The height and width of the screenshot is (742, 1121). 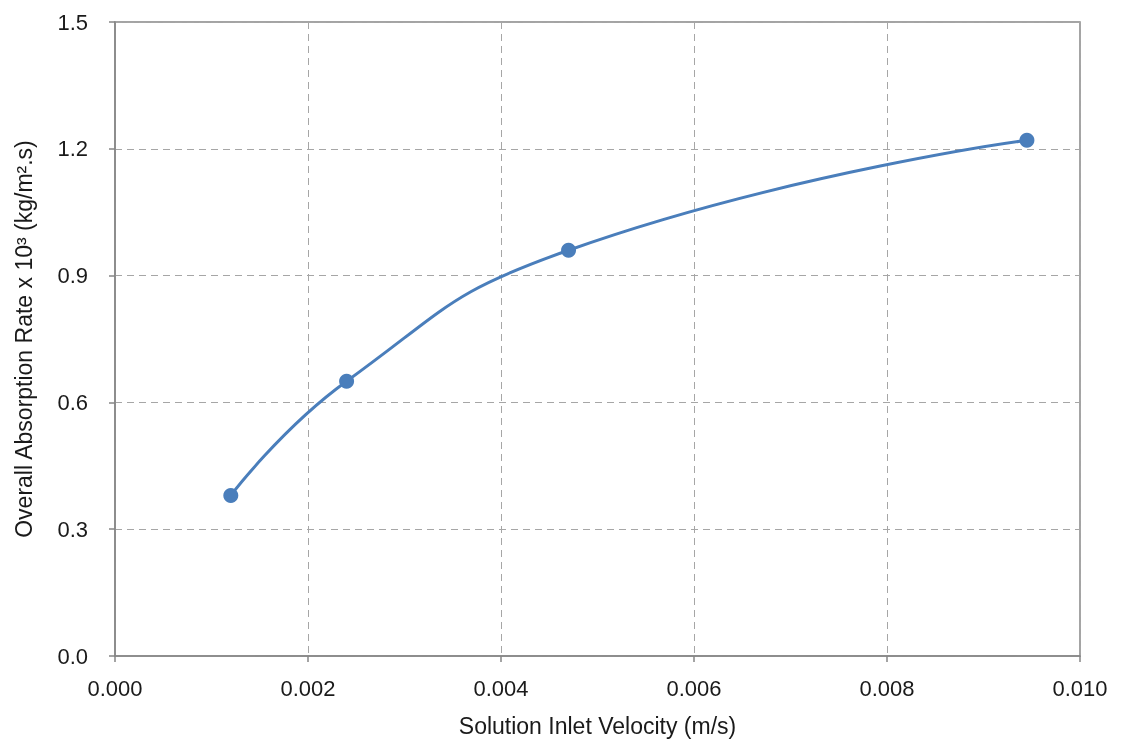 I want to click on y-tick-label: 1.5, so click(x=72, y=22).